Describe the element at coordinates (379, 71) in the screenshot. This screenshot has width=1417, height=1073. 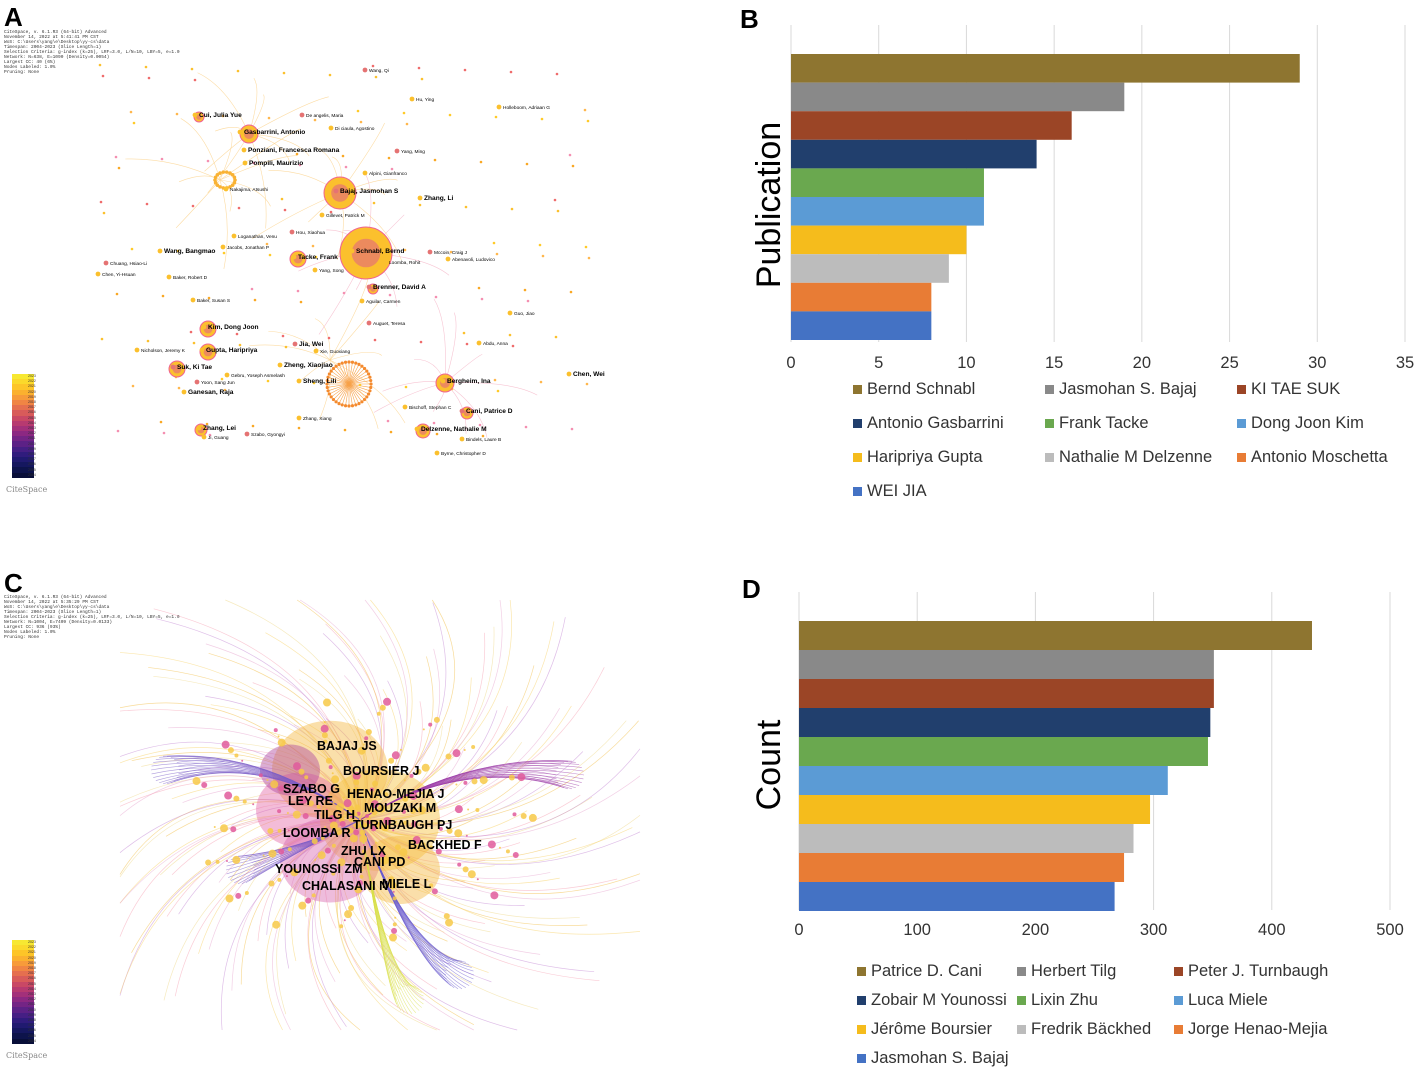
I see `network-a-author-label: Wang, Qi` at that location.